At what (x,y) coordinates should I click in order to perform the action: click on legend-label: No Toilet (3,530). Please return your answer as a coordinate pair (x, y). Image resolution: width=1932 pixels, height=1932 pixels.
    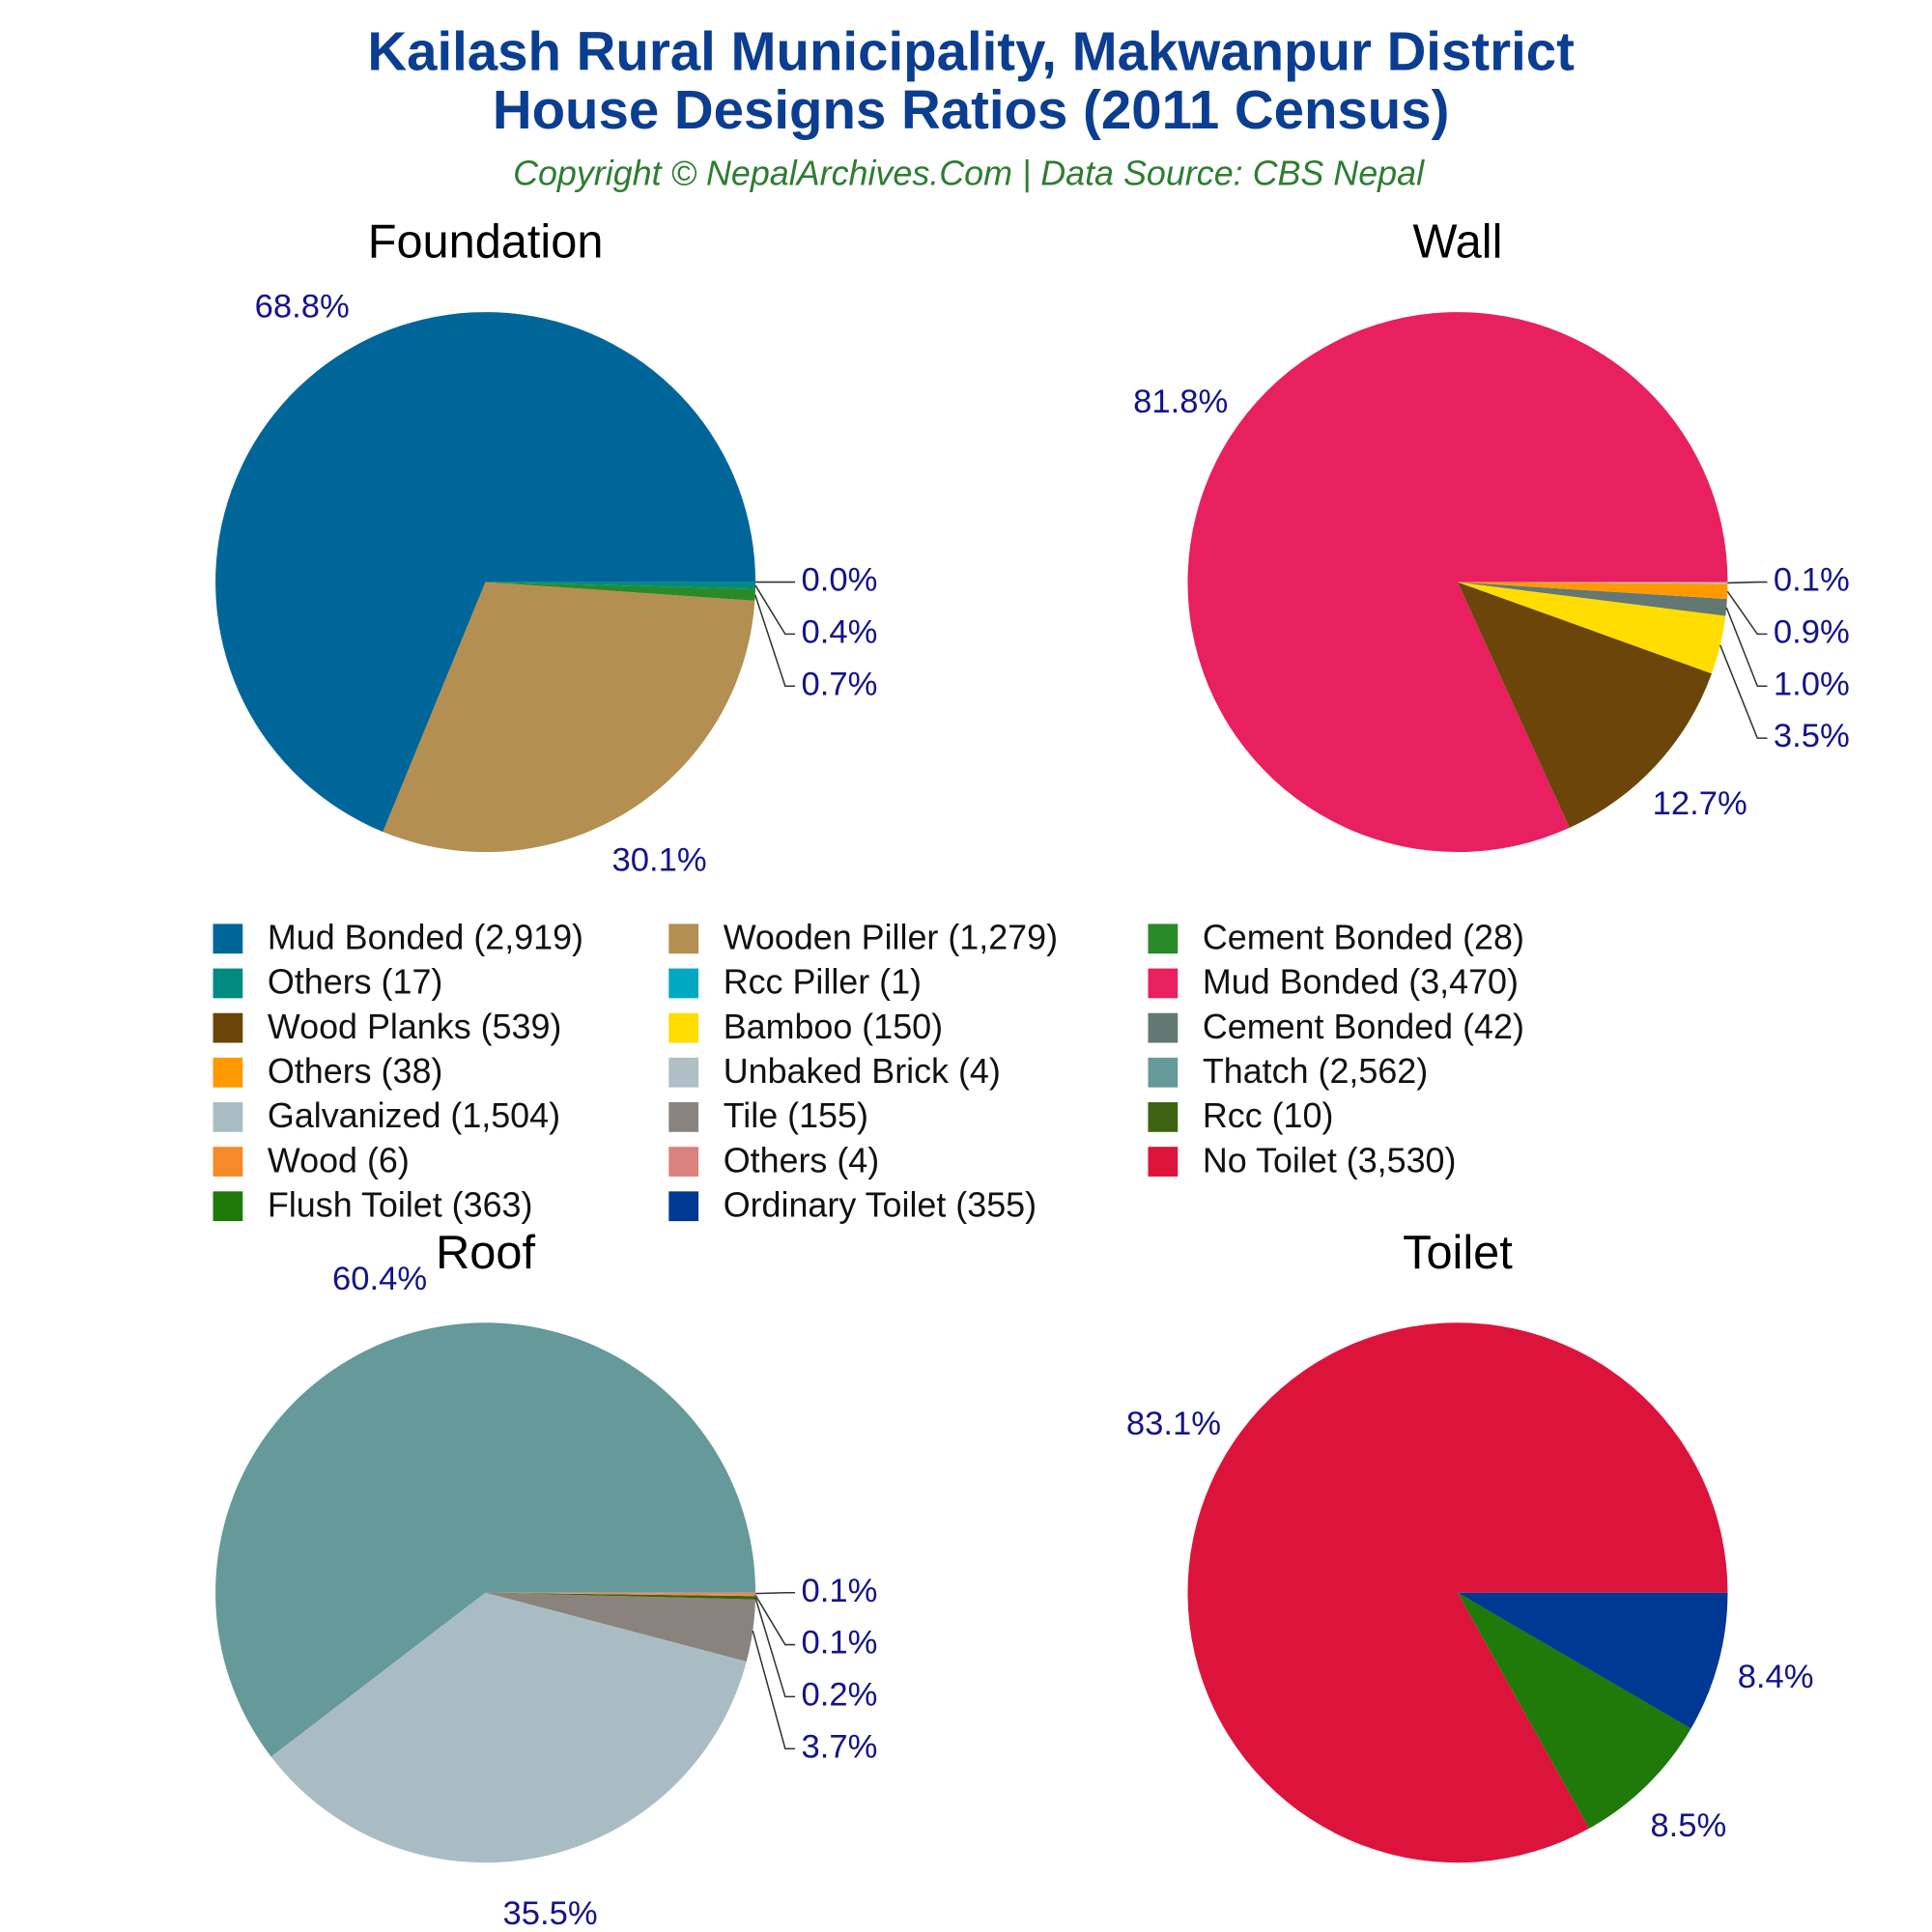
    Looking at the image, I should click on (1330, 1160).